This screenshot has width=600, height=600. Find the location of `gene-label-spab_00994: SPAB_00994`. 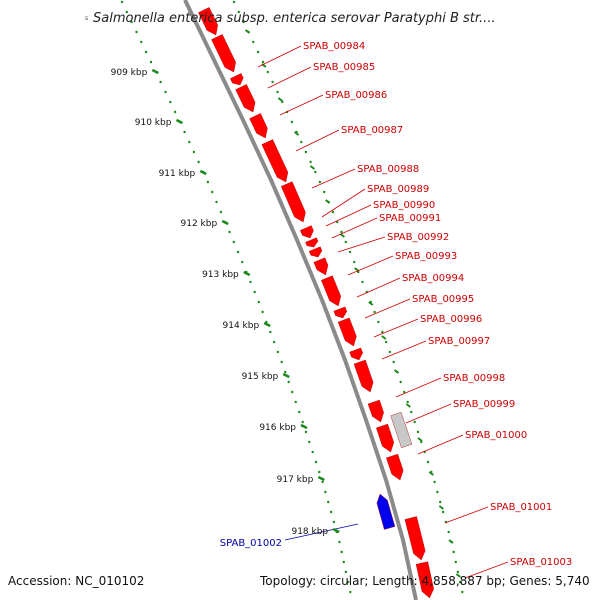

gene-label-spab_00994: SPAB_00994 is located at coordinates (433, 278).